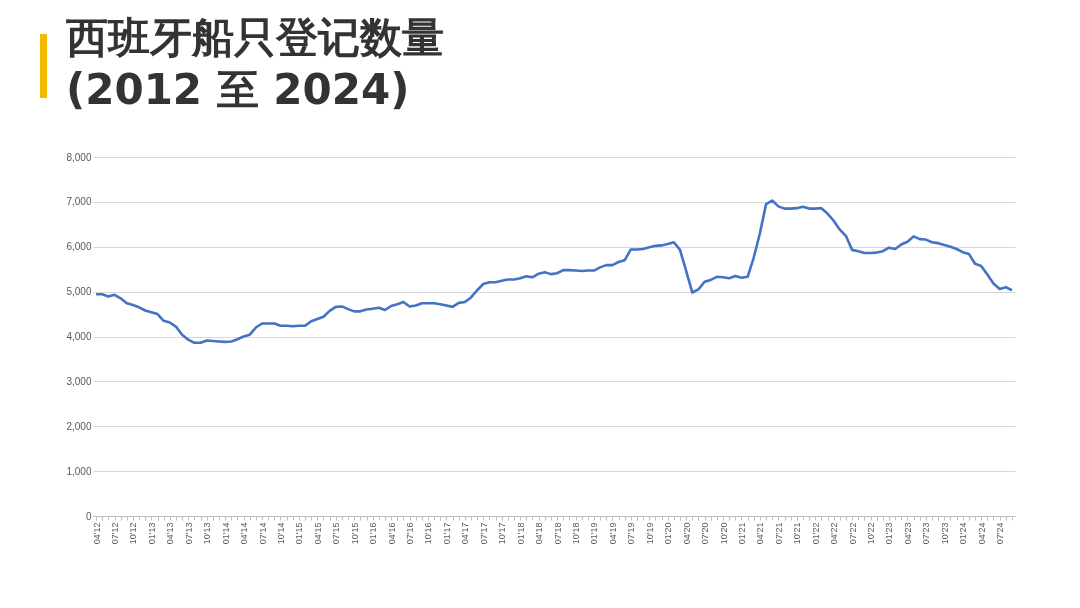 The height and width of the screenshot is (608, 1080). Describe the element at coordinates (225, 533) in the screenshot. I see `x-tick-label: 01'14` at that location.